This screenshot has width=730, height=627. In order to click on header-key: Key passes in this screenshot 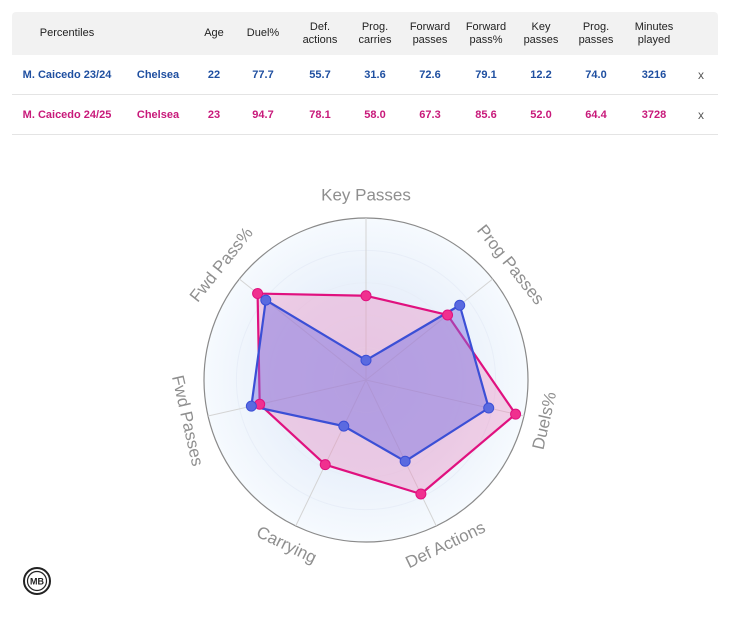, I will do `click(541, 33)`.